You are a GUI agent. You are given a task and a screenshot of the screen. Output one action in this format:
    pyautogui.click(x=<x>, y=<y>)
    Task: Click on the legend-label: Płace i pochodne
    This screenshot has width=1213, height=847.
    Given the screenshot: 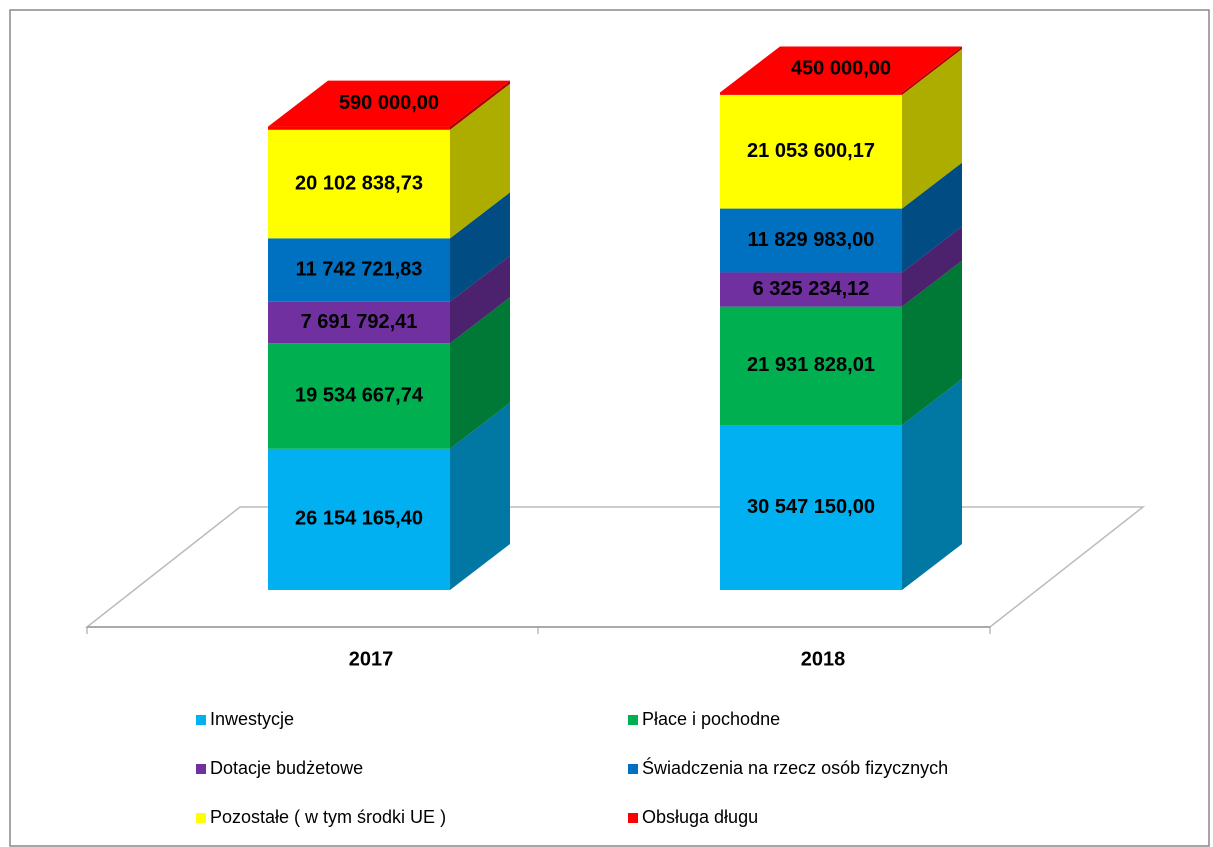 What is the action you would take?
    pyautogui.click(x=711, y=719)
    